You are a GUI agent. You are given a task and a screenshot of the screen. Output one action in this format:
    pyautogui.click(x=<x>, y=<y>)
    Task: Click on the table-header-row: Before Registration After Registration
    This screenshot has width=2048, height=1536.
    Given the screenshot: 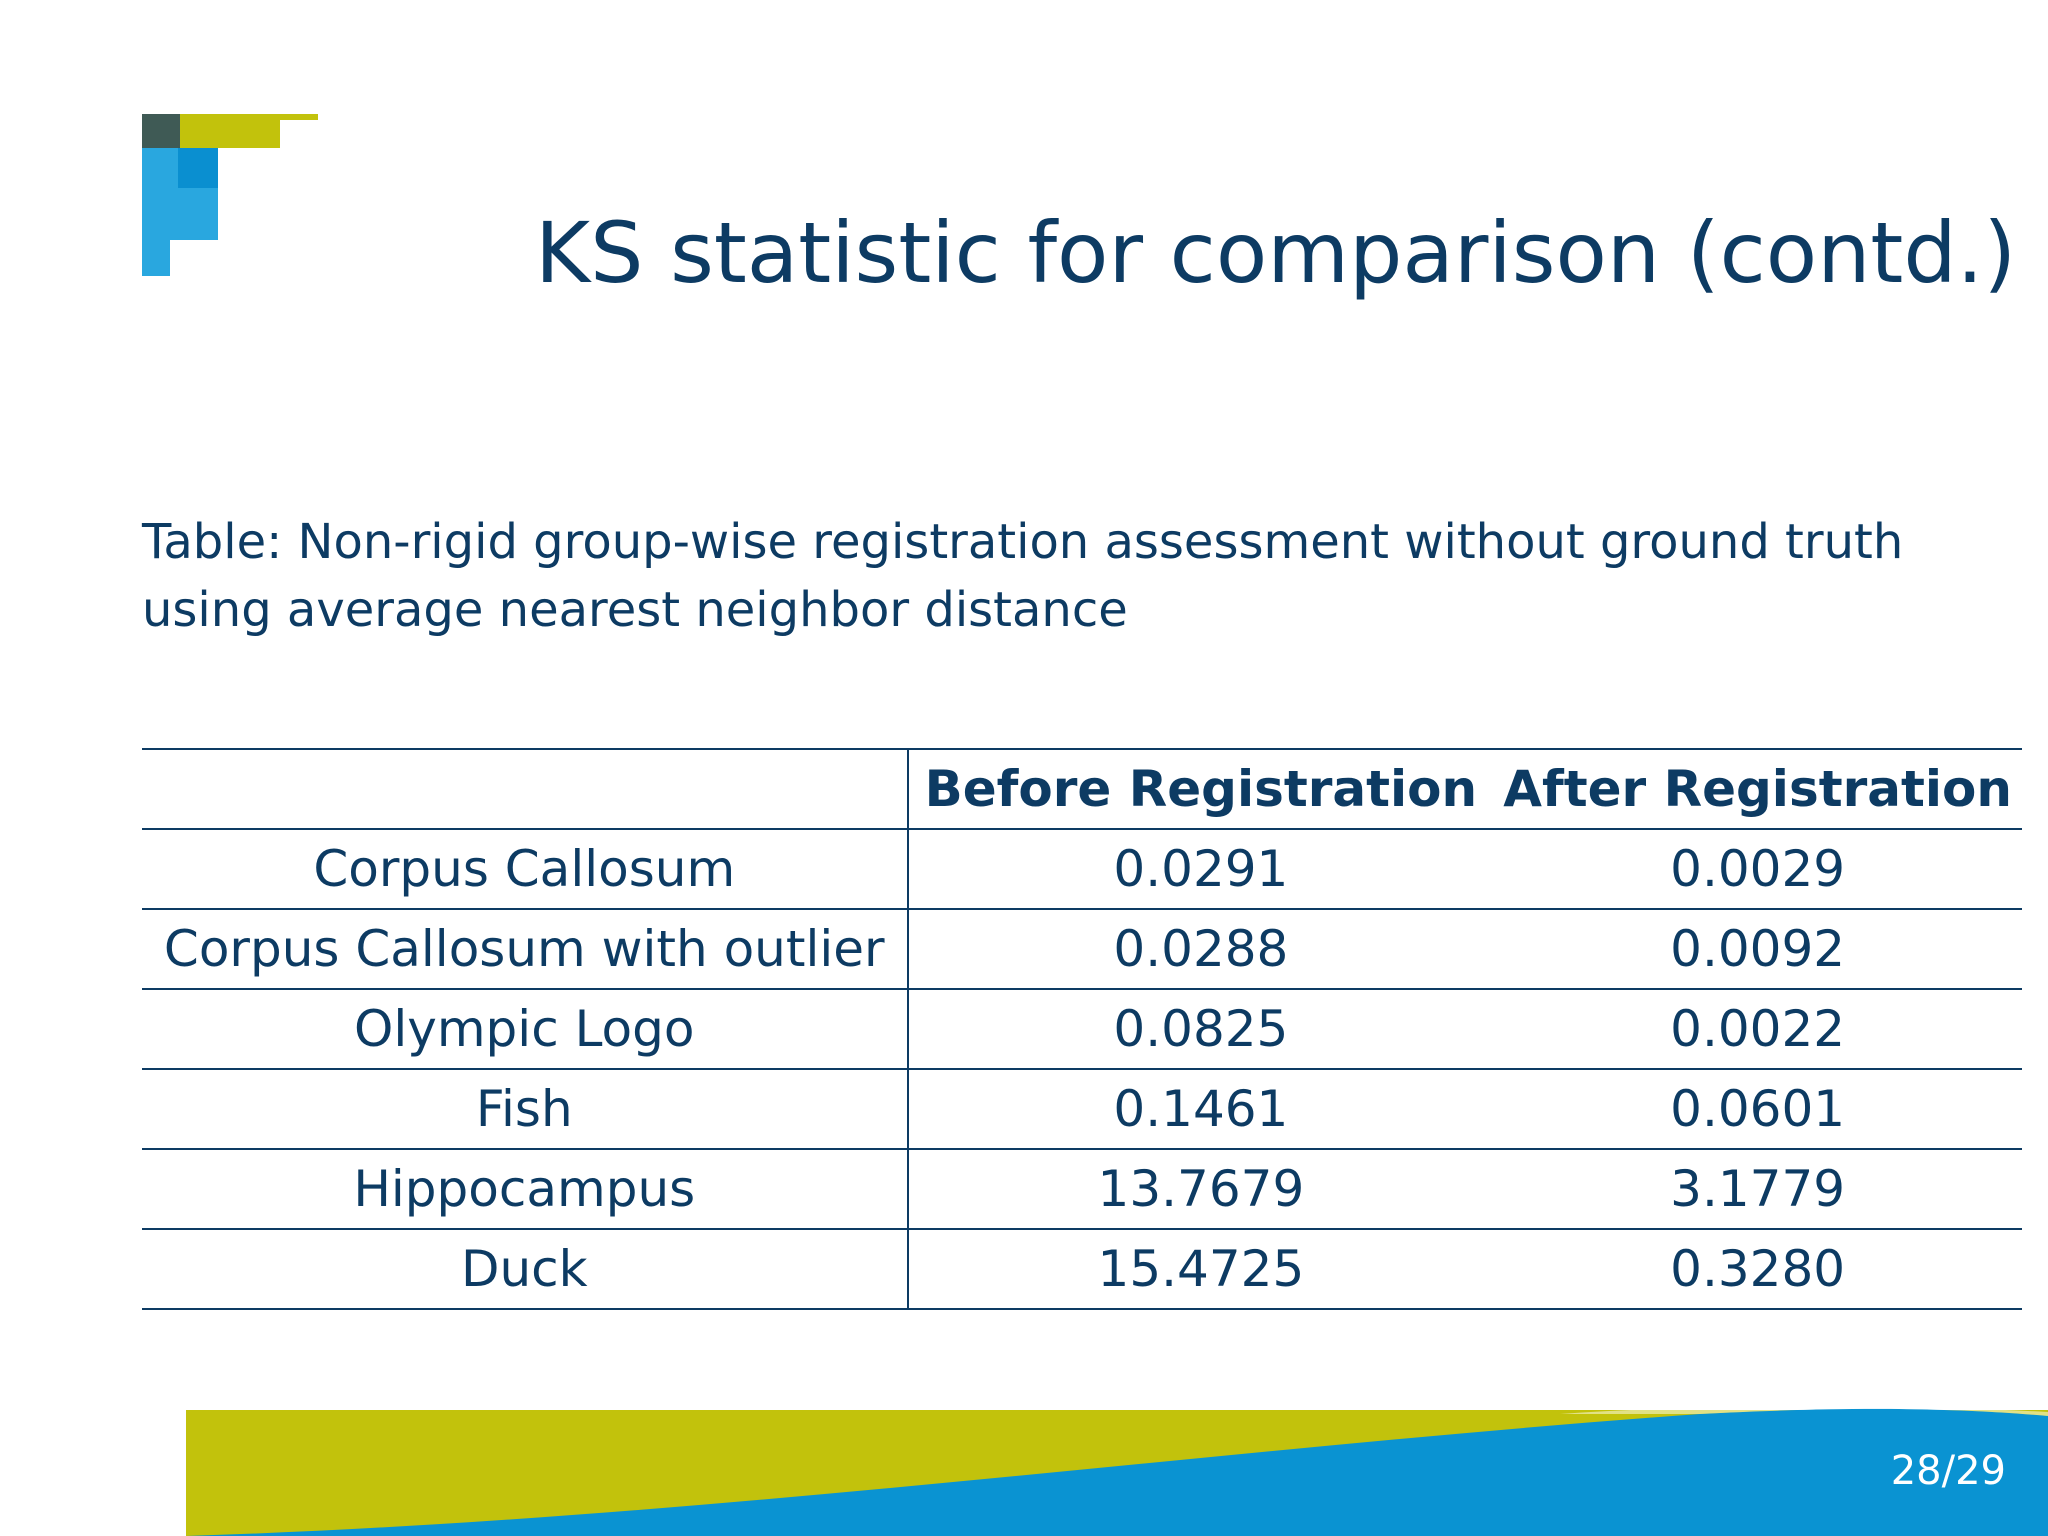 What is the action you would take?
    pyautogui.click(x=1082, y=789)
    